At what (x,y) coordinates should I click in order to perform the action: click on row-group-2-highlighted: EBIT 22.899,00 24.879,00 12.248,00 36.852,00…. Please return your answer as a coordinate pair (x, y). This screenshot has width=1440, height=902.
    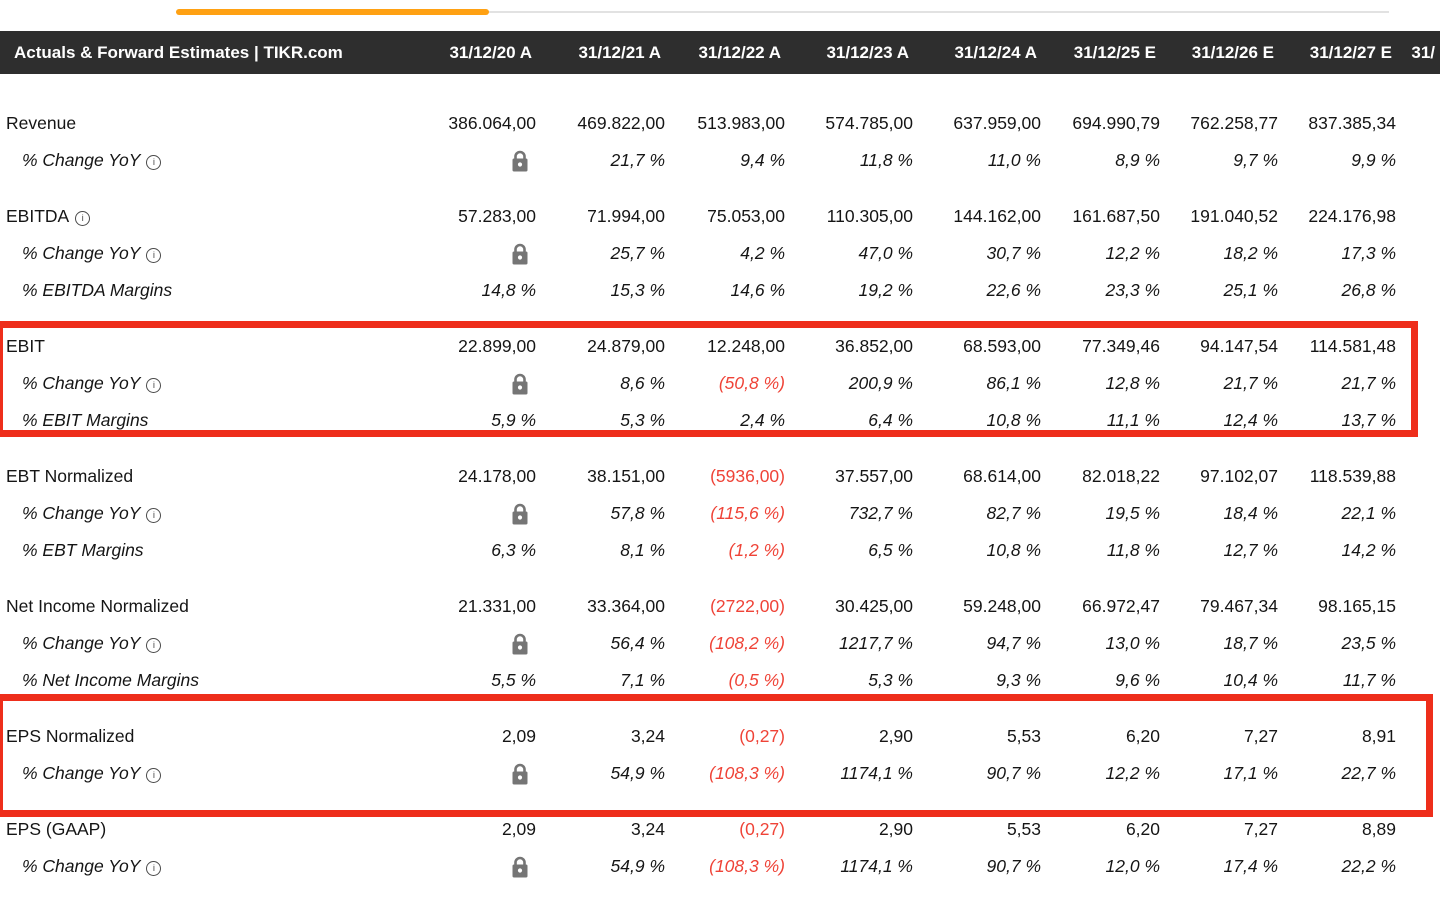
    Looking at the image, I should click on (720, 383).